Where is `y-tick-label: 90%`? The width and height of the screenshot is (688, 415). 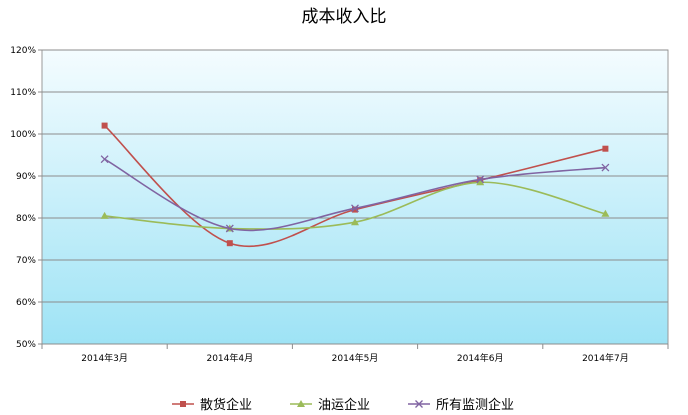 y-tick-label: 90% is located at coordinates (26, 177).